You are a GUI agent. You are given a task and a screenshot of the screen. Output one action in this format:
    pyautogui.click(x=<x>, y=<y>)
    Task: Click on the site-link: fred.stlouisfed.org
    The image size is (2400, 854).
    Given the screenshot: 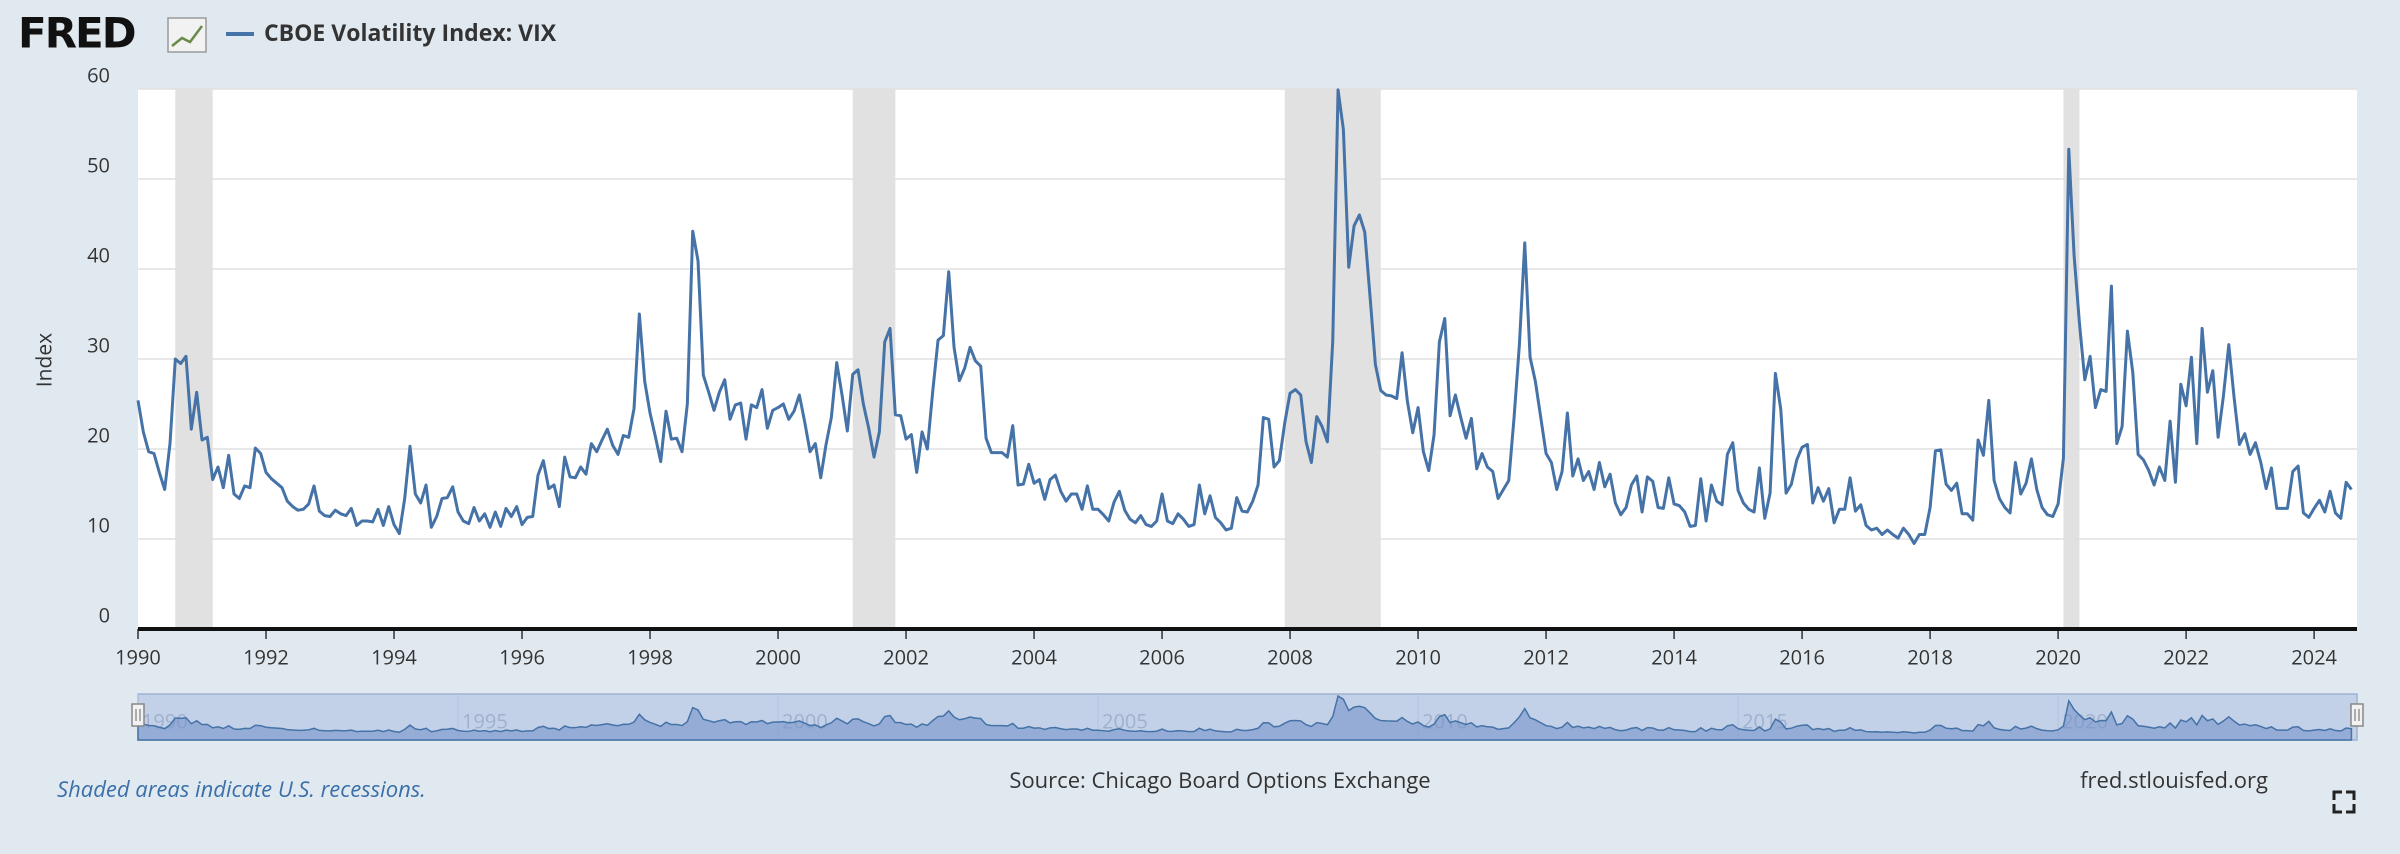 What is the action you would take?
    pyautogui.click(x=2174, y=780)
    